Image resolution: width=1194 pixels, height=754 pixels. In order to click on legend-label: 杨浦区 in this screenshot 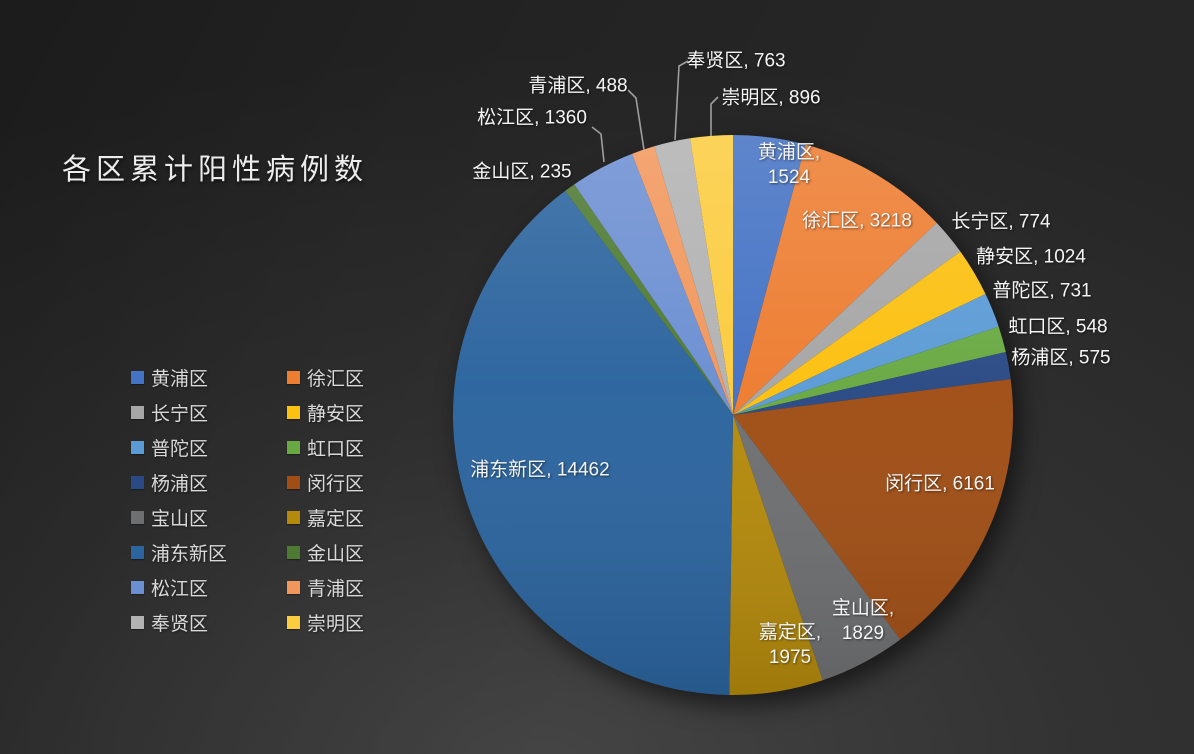, I will do `click(180, 484)`.